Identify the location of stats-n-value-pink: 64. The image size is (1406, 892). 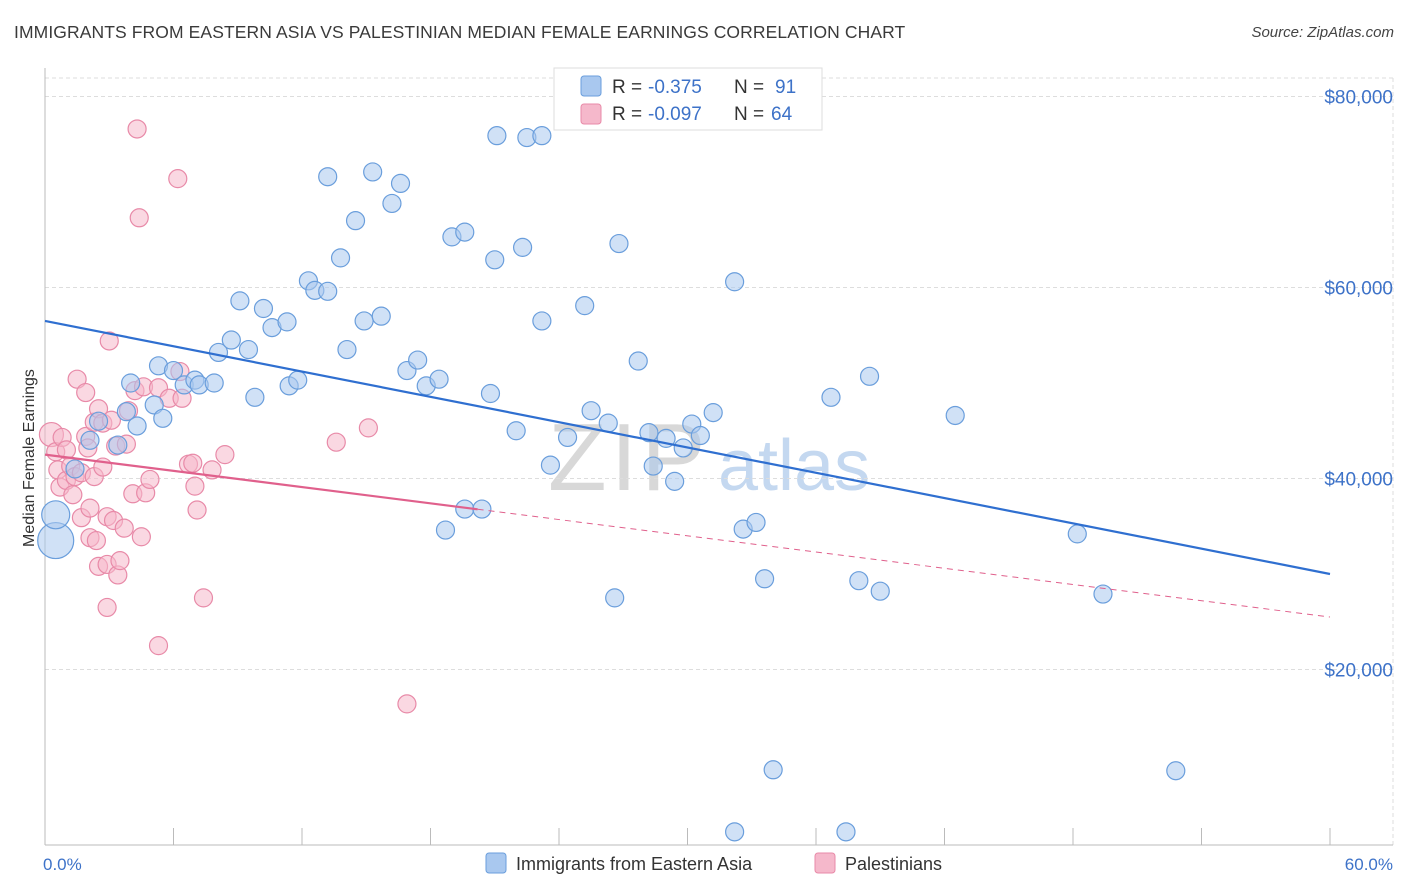
(782, 114).